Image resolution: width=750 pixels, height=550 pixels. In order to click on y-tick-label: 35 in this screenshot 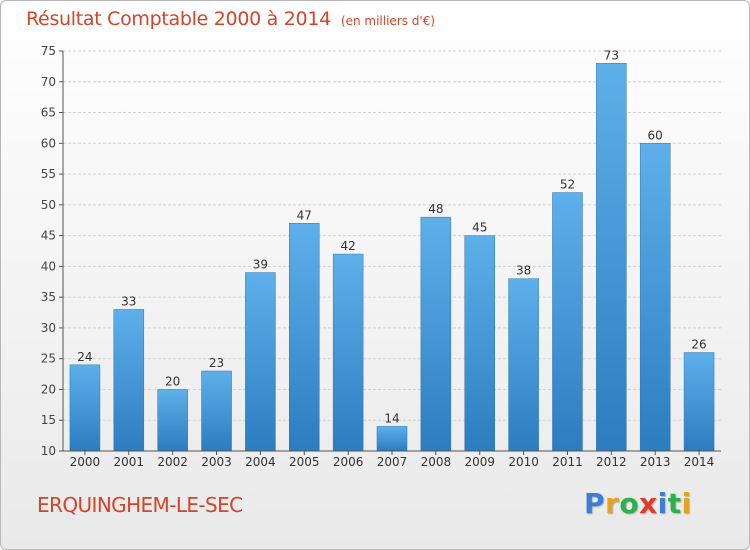, I will do `click(48, 297)`.